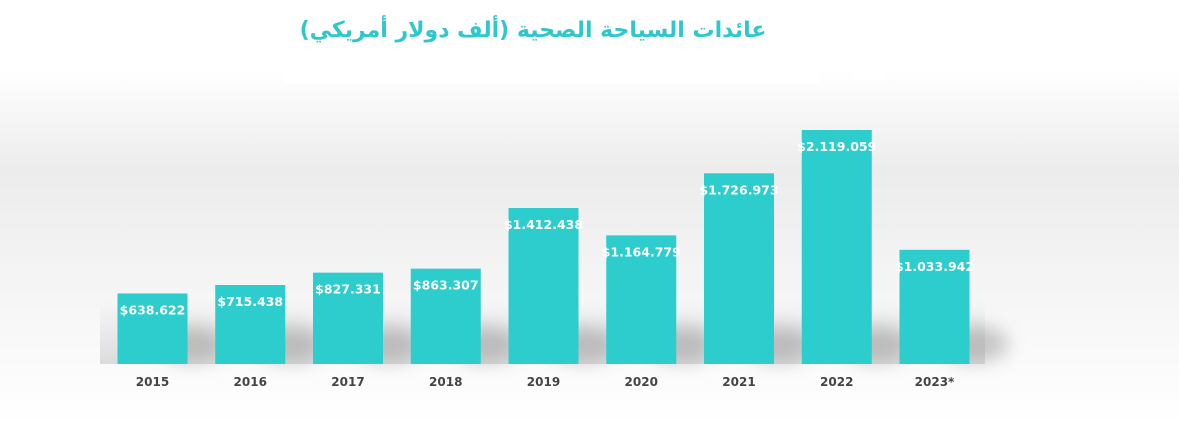  I want to click on bar-2018, so click(445, 316).